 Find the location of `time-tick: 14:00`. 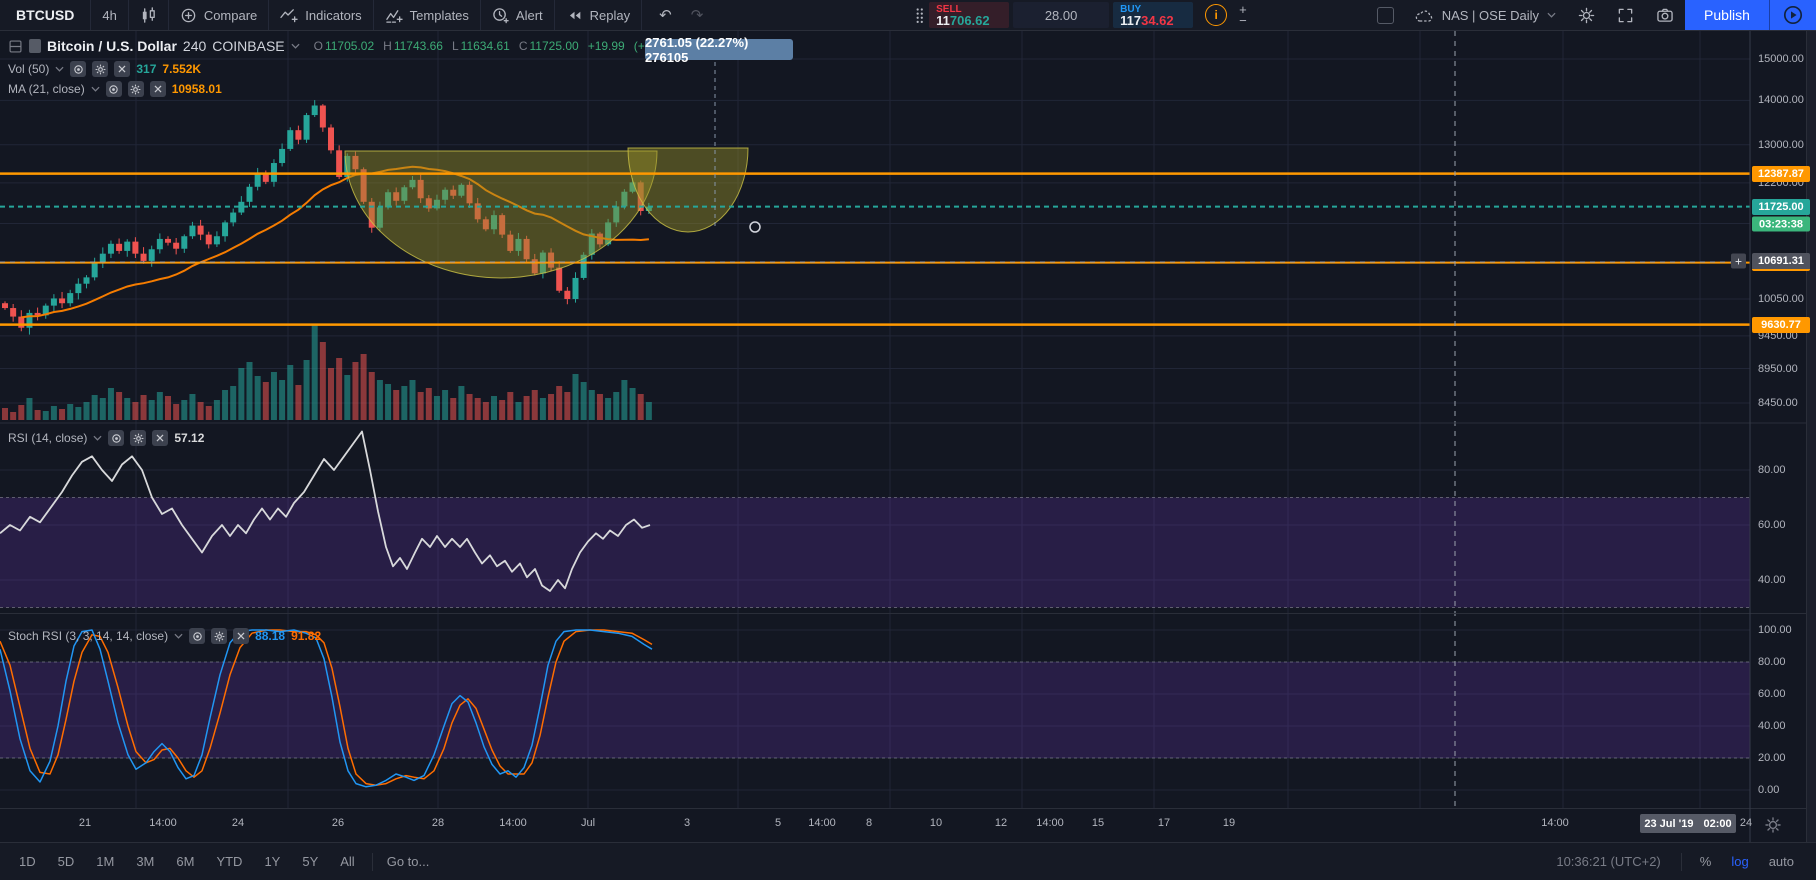

time-tick: 14:00 is located at coordinates (822, 823).